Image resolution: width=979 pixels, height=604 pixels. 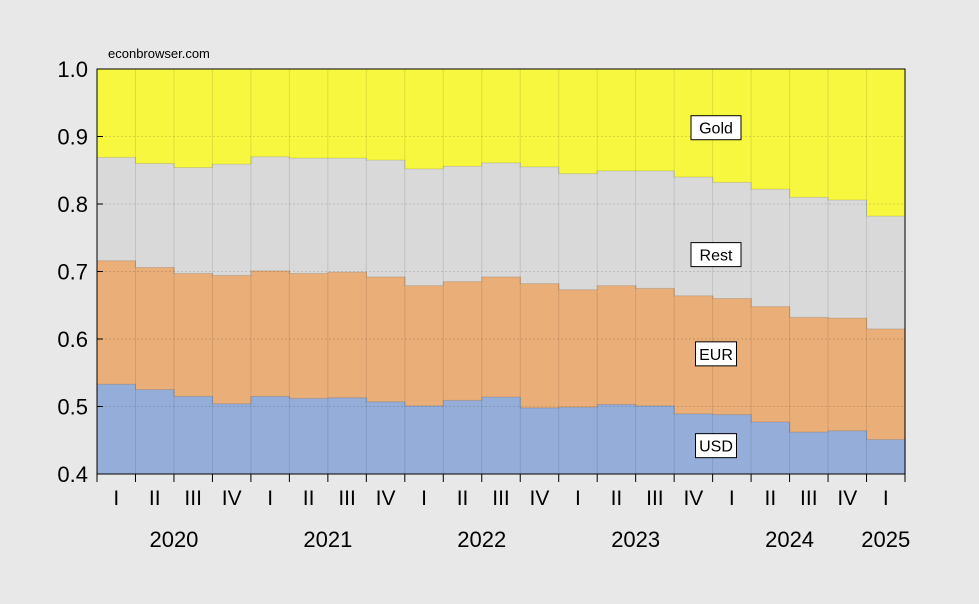 What do you see at coordinates (72, 69) in the screenshot?
I see `y-tick-label: 1.0` at bounding box center [72, 69].